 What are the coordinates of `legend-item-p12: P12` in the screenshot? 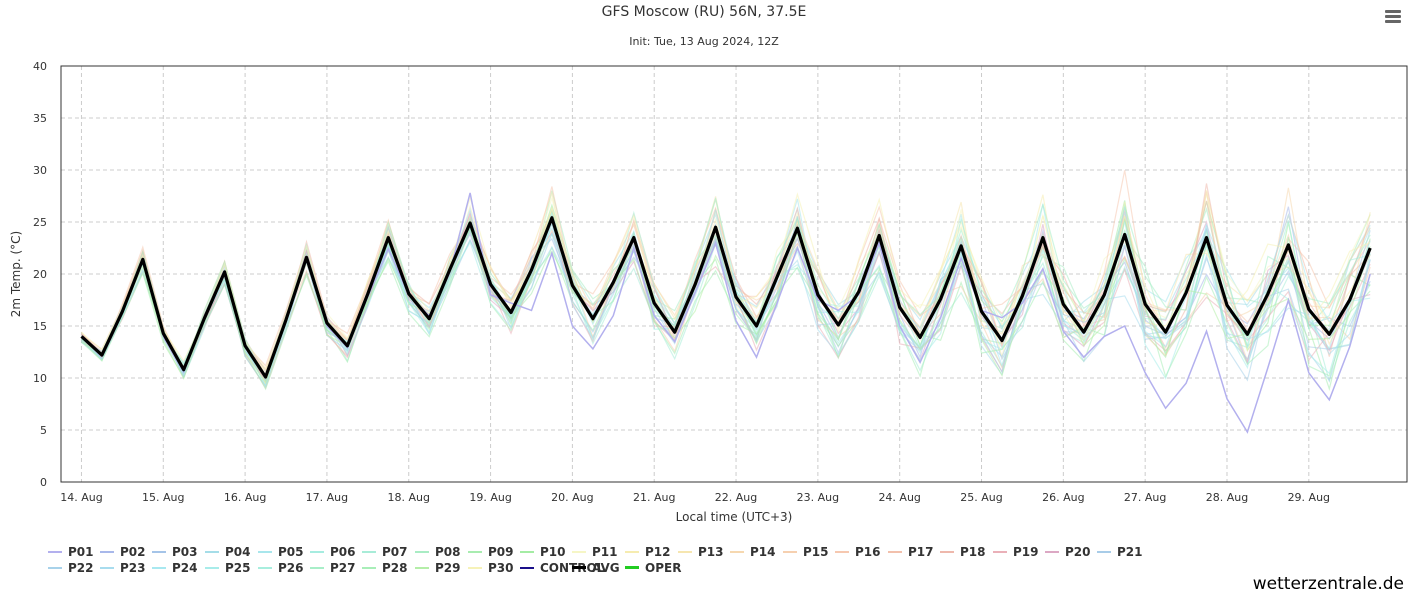 It's located at (648, 552).